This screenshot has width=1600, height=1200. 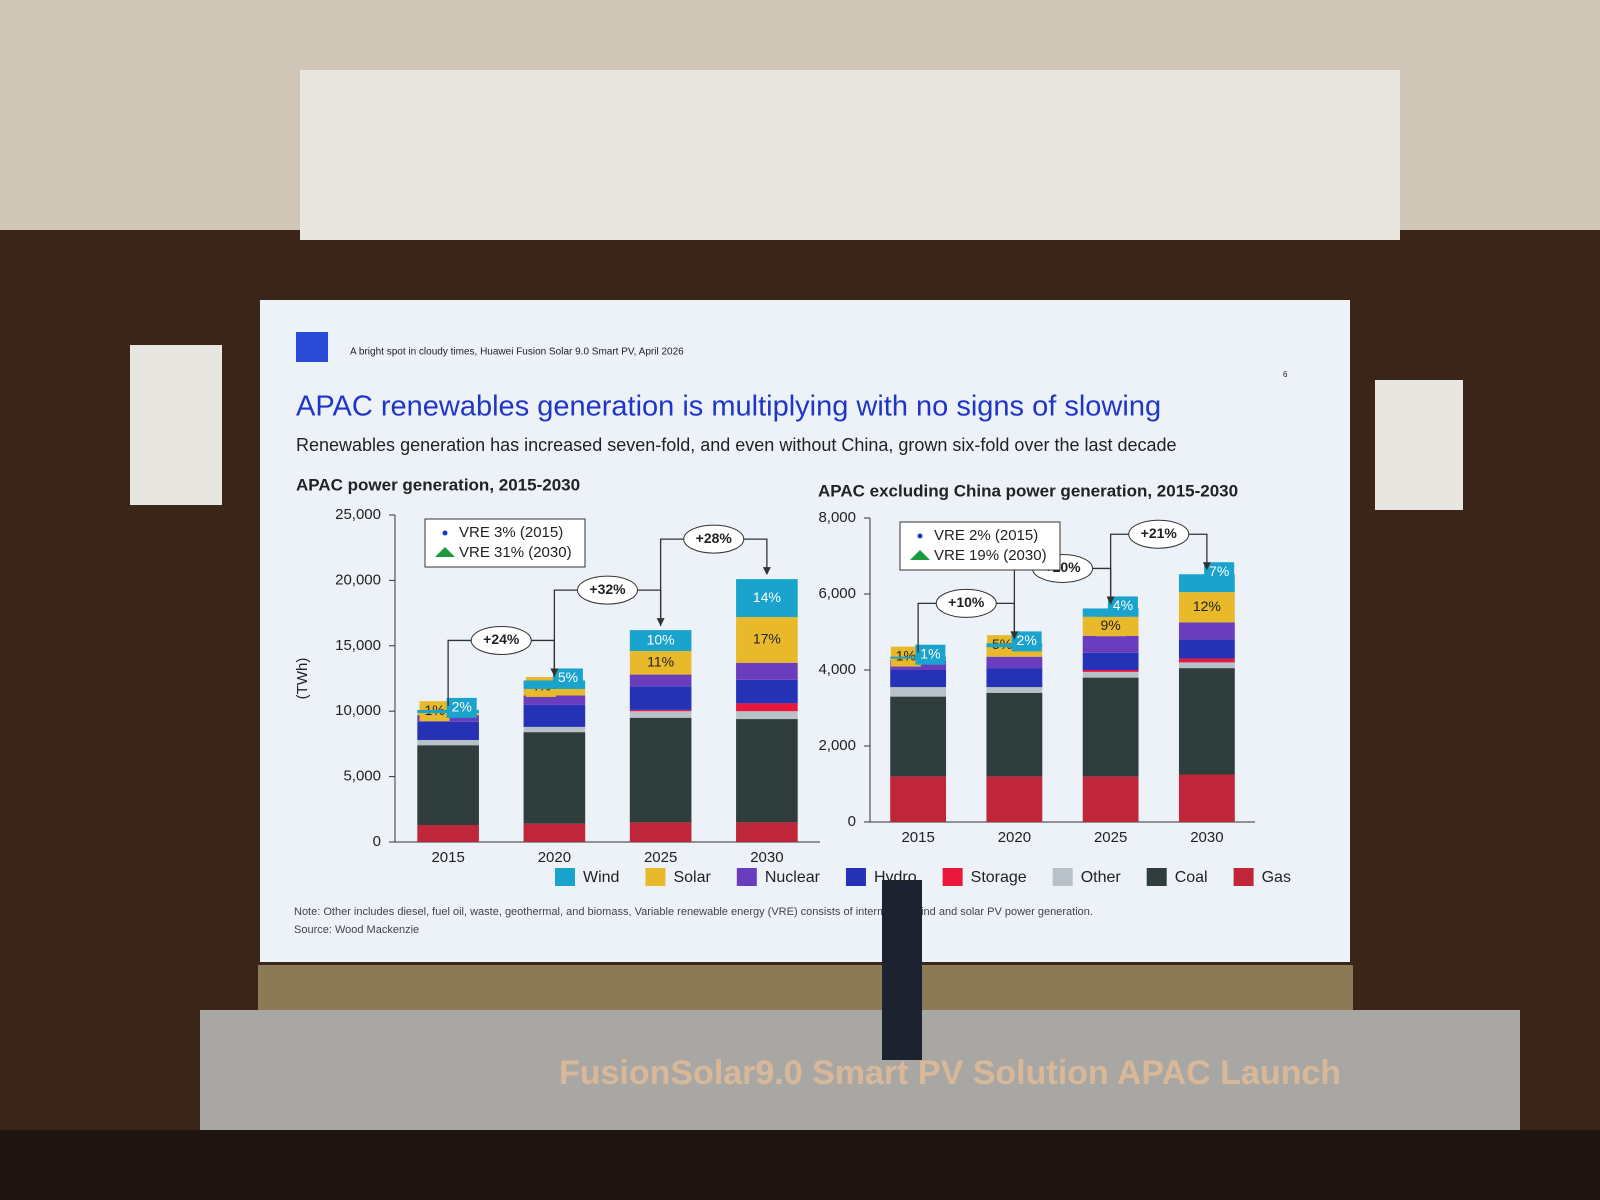 What do you see at coordinates (356, 930) in the screenshot?
I see `source: Source: Wood Mackenzie` at bounding box center [356, 930].